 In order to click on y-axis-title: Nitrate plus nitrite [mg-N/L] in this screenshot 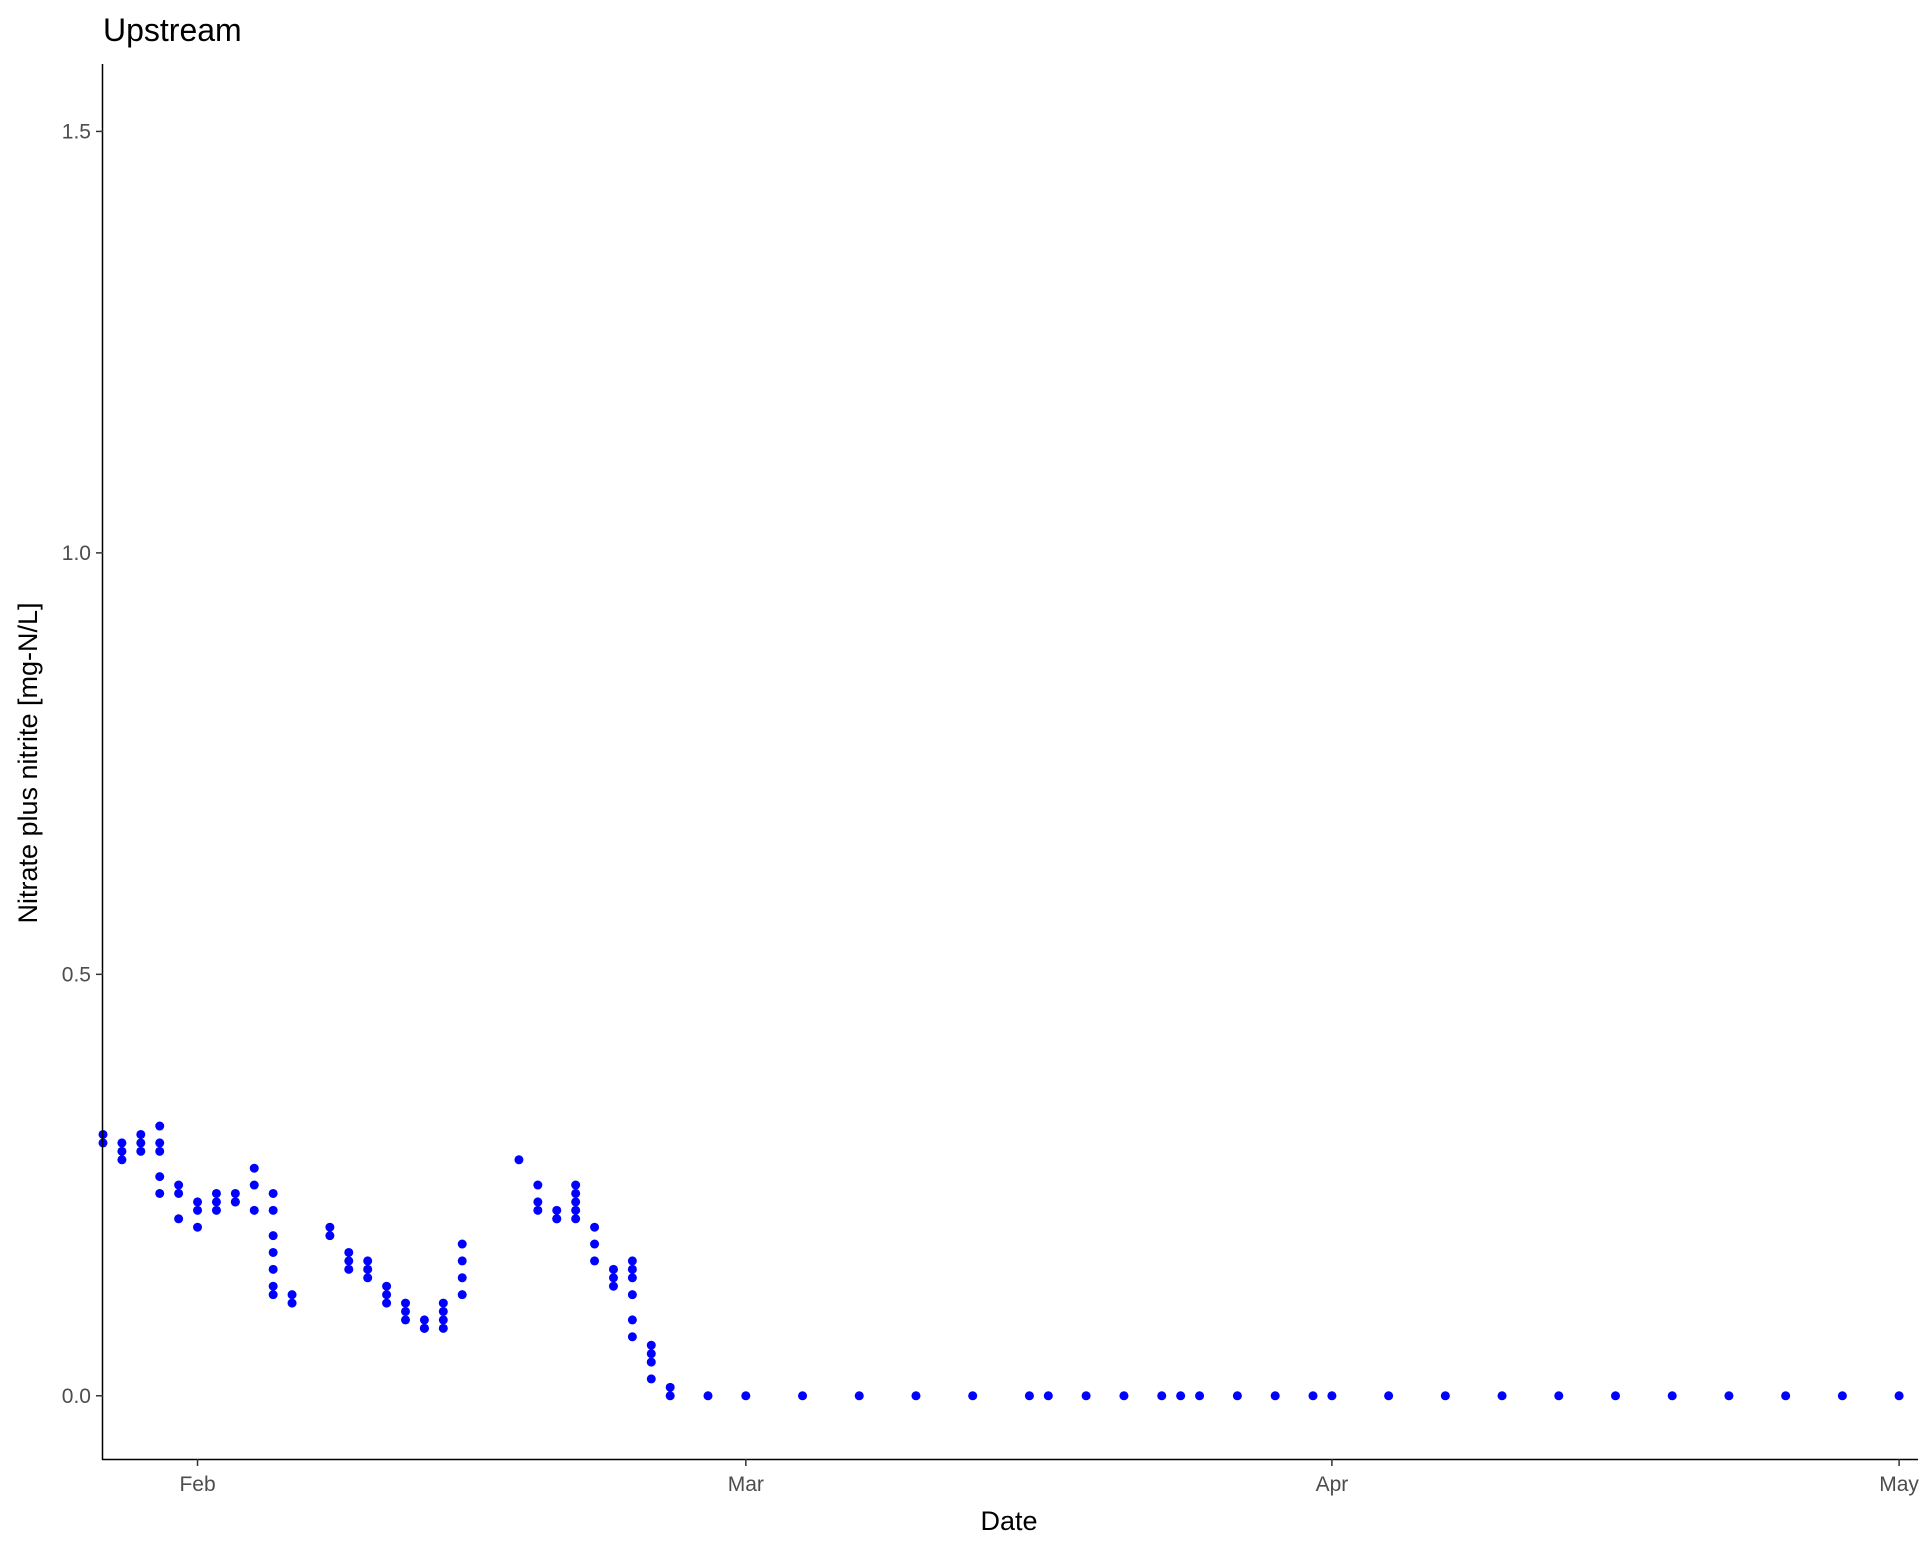, I will do `click(28, 762)`.